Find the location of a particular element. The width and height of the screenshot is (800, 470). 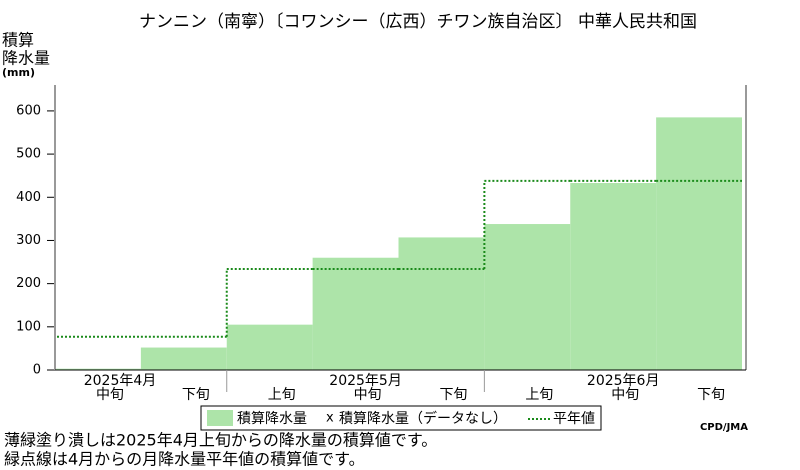

legend-box is located at coordinates (401, 418).